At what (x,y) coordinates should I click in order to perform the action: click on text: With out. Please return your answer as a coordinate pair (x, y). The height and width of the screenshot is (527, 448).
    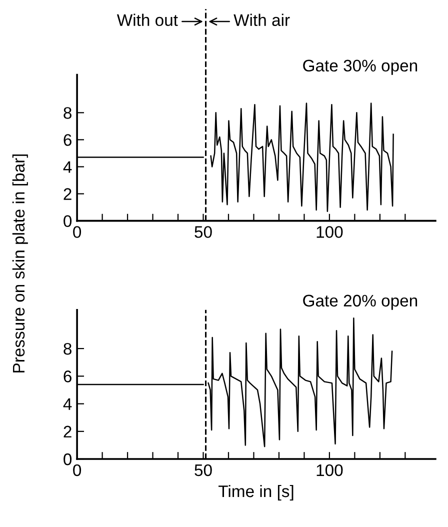
    Looking at the image, I should click on (147, 20).